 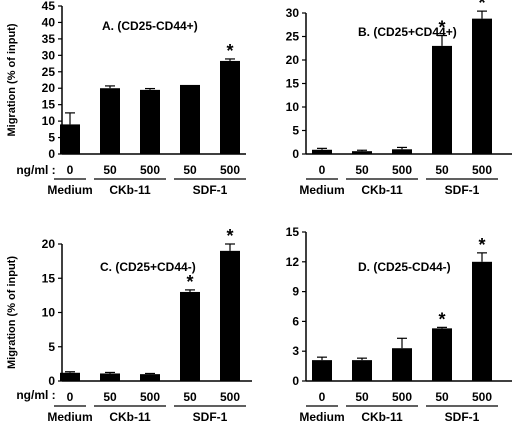 What do you see at coordinates (148, 267) in the screenshot?
I see `panel-title: C. (CD25+CD44-)` at bounding box center [148, 267].